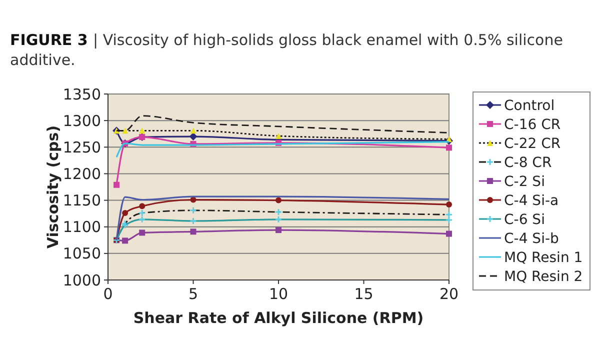 This screenshot has width=615, height=350. Describe the element at coordinates (81, 173) in the screenshot. I see `y-tick-label: 1200` at that location.